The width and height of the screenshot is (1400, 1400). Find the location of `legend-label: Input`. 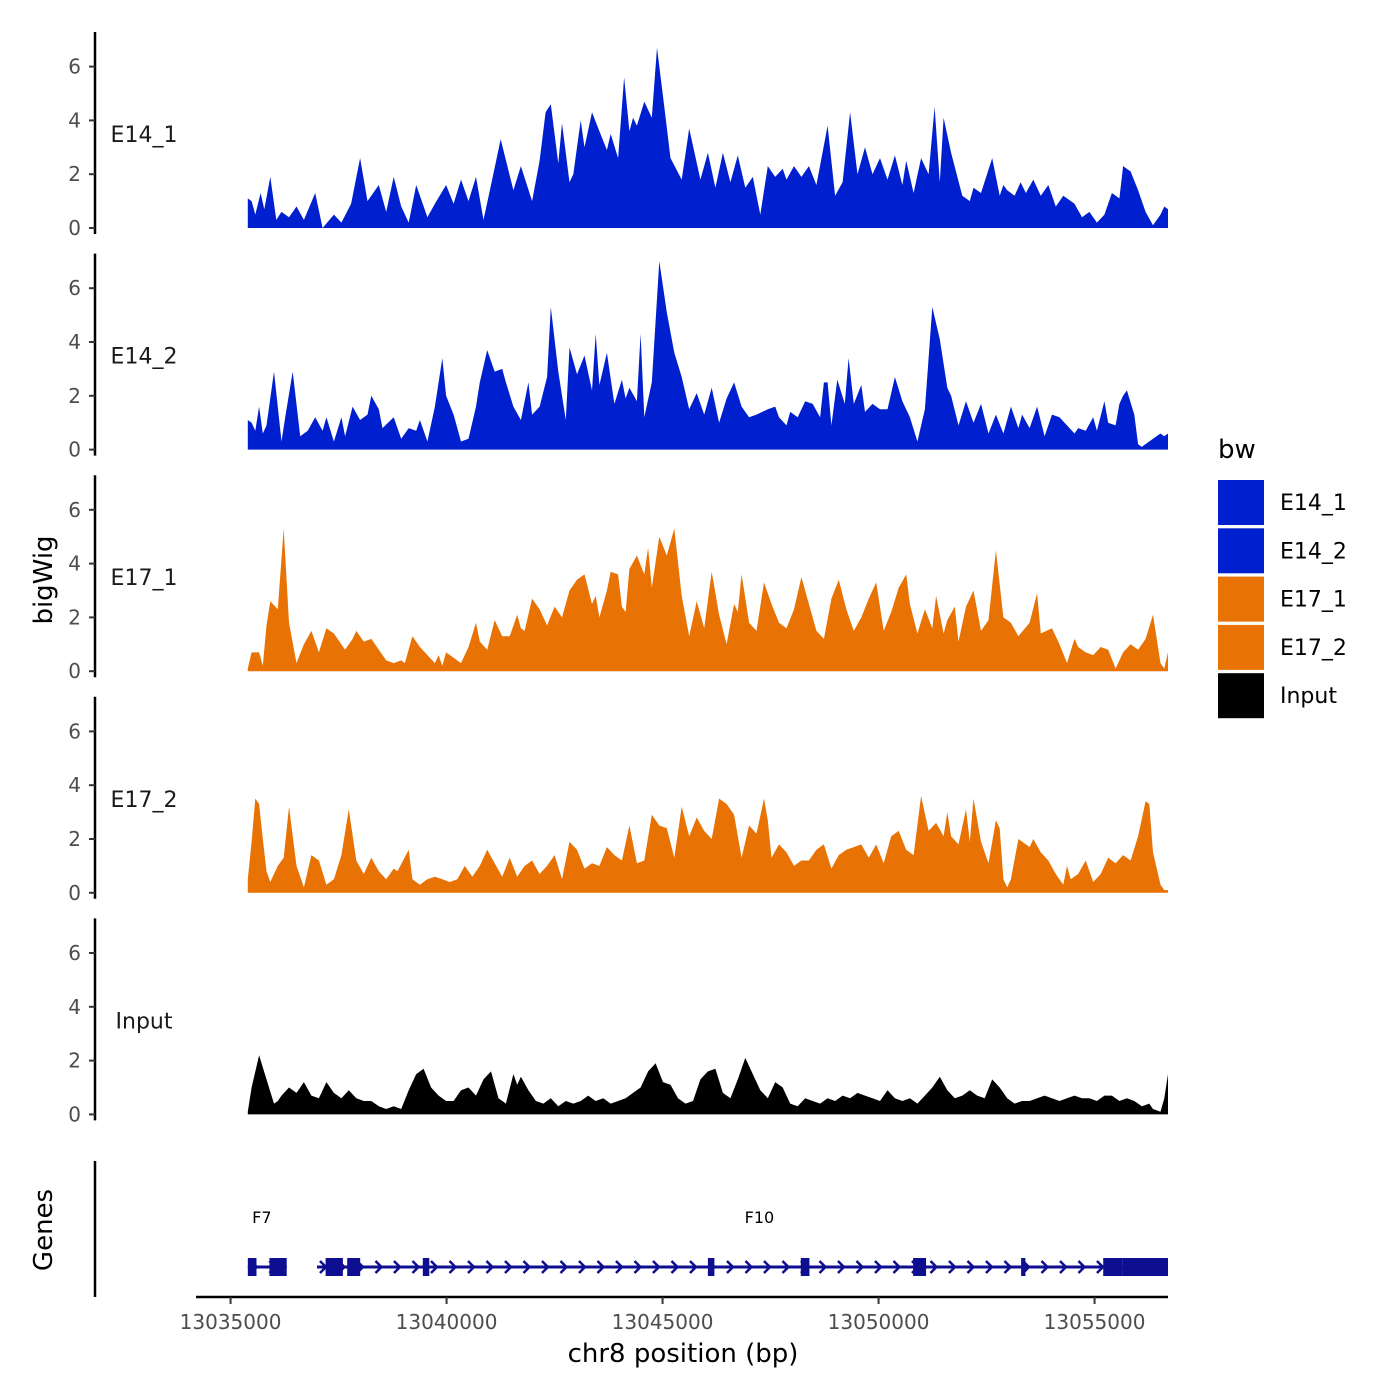

legend-label: Input is located at coordinates (1308, 696).